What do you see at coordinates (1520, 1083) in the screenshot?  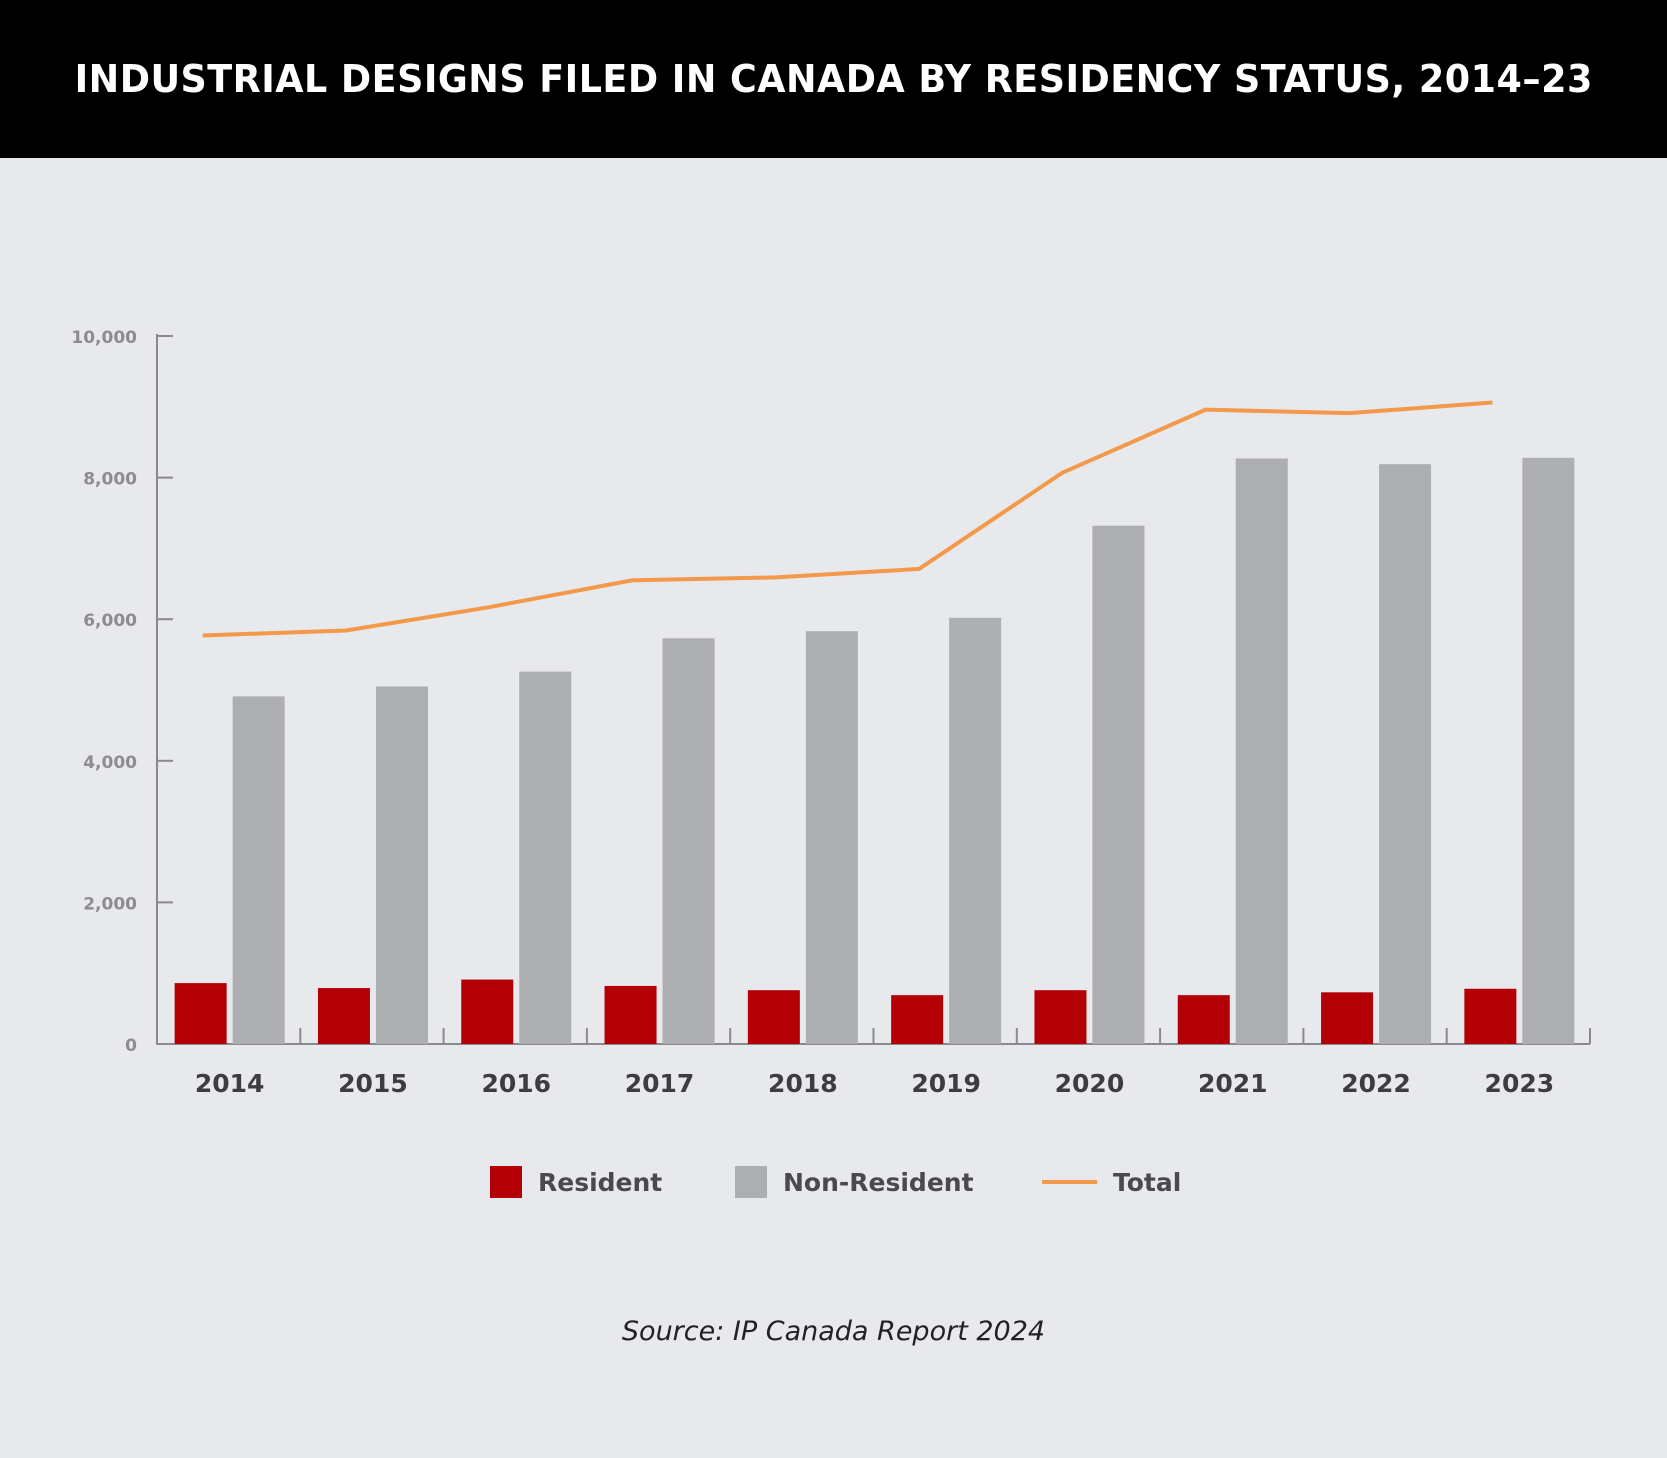 I see `x-category-label: 2023` at bounding box center [1520, 1083].